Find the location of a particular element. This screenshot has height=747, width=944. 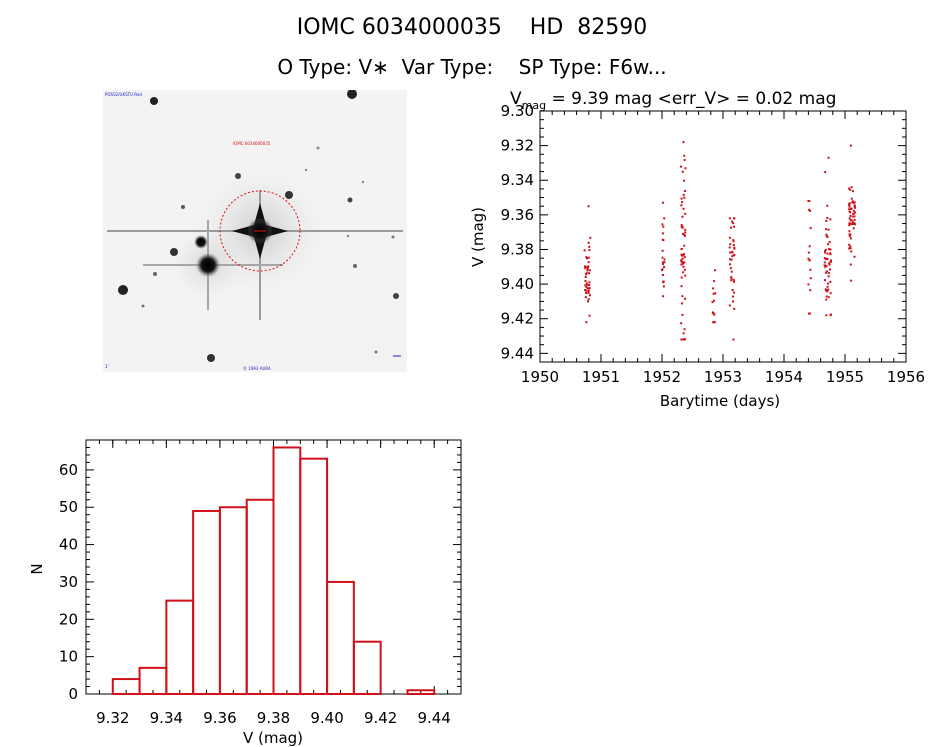

histogram-ytick-label: 60 is located at coordinates (68, 470).